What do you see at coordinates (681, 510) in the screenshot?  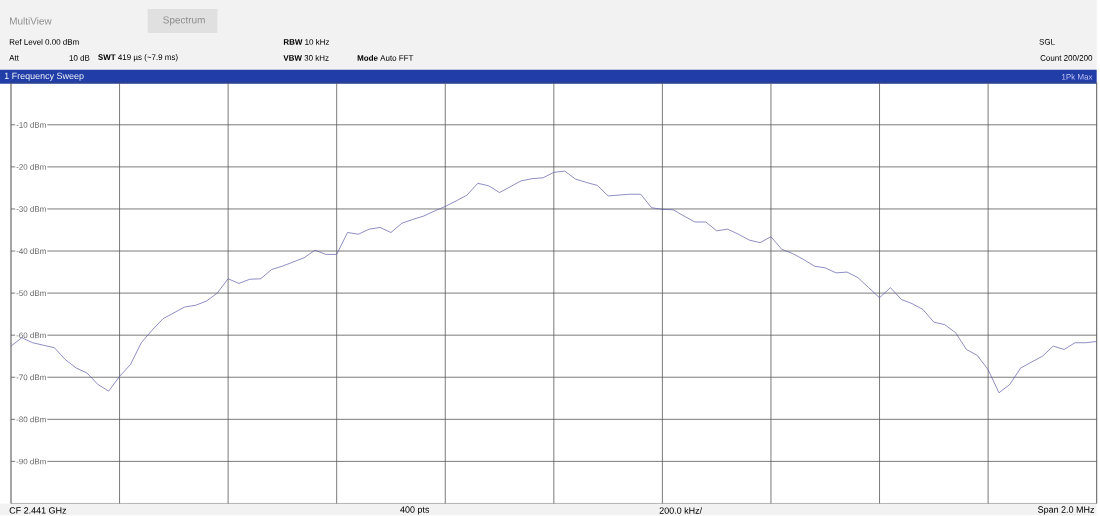 I see `text: 200.0 kHz/` at bounding box center [681, 510].